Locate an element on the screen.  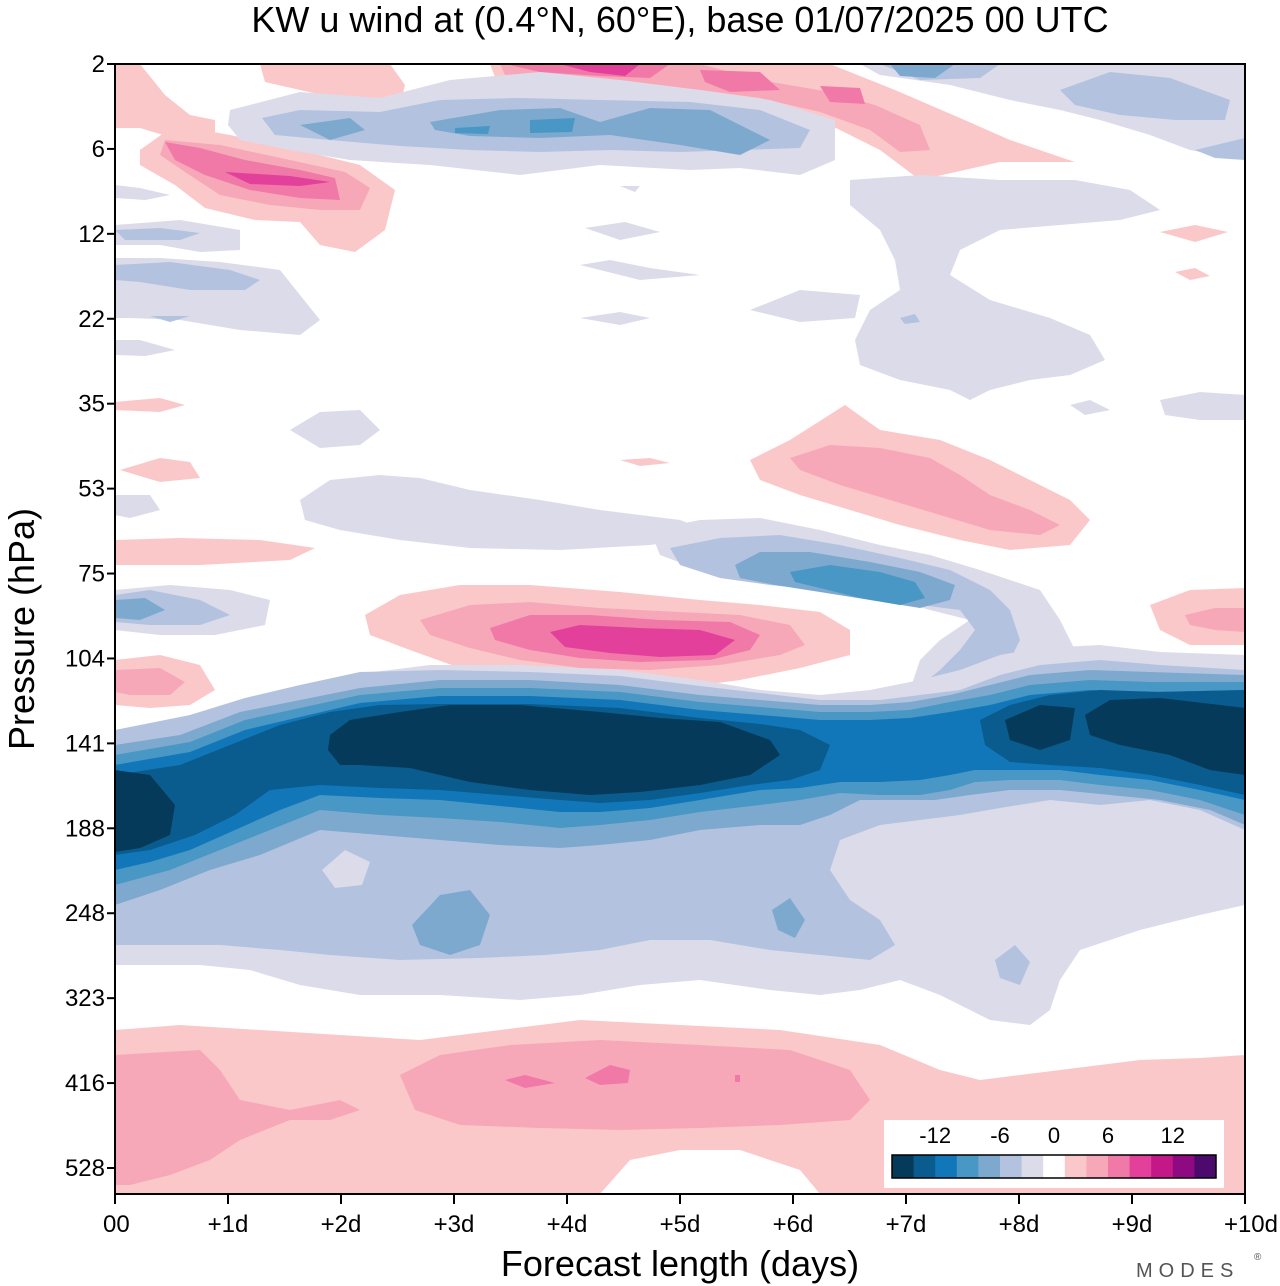
y-tick-label: 248 is located at coordinates (85, 913).